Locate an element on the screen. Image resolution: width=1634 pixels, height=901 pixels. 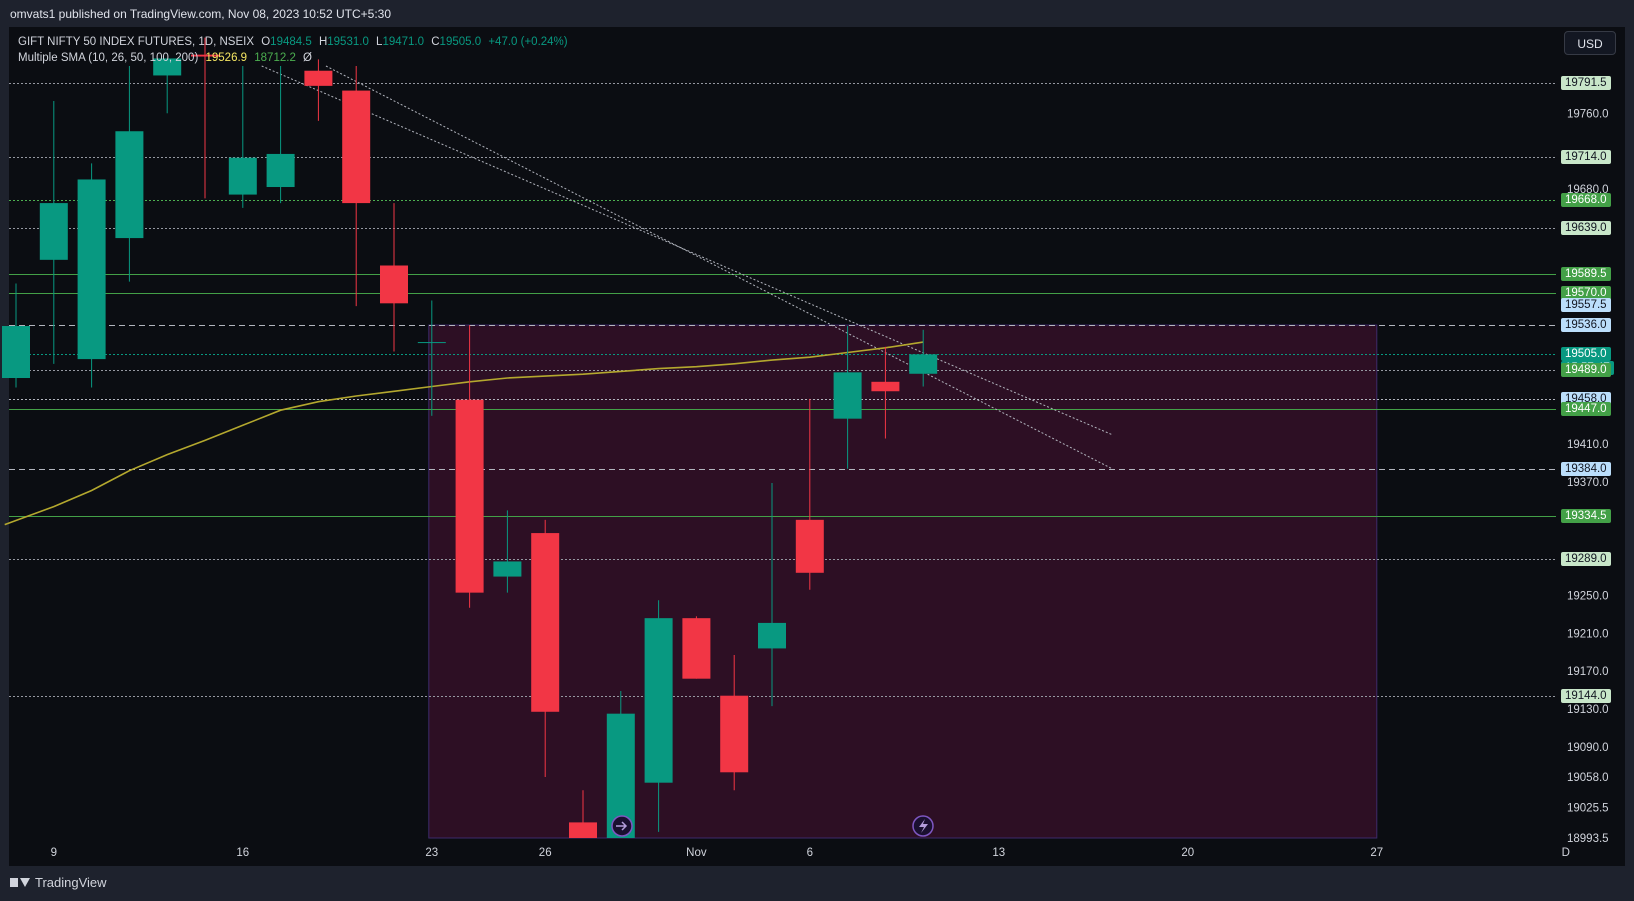
legend-high-label: H is located at coordinates (323, 42).